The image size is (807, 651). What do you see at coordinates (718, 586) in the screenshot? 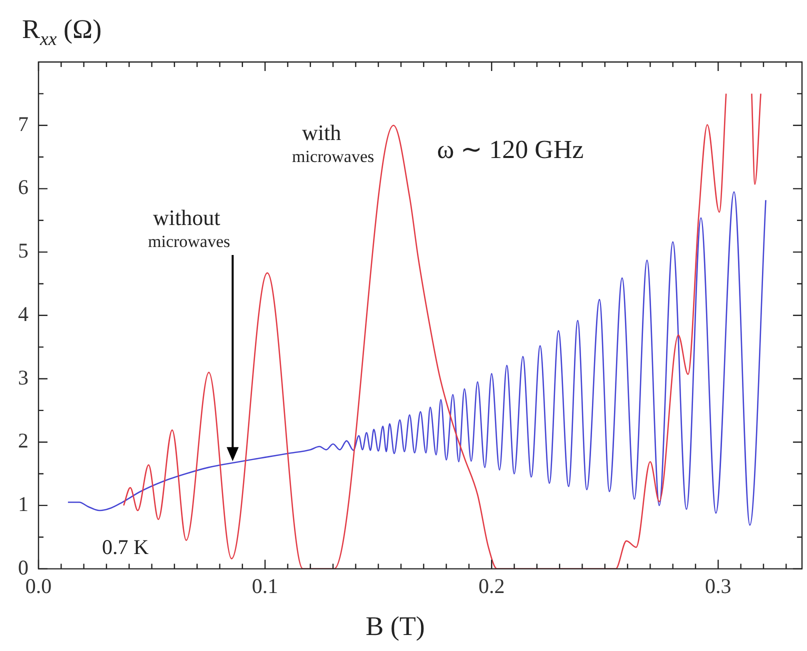
I see `x-tick-label: 0.3` at bounding box center [718, 586].